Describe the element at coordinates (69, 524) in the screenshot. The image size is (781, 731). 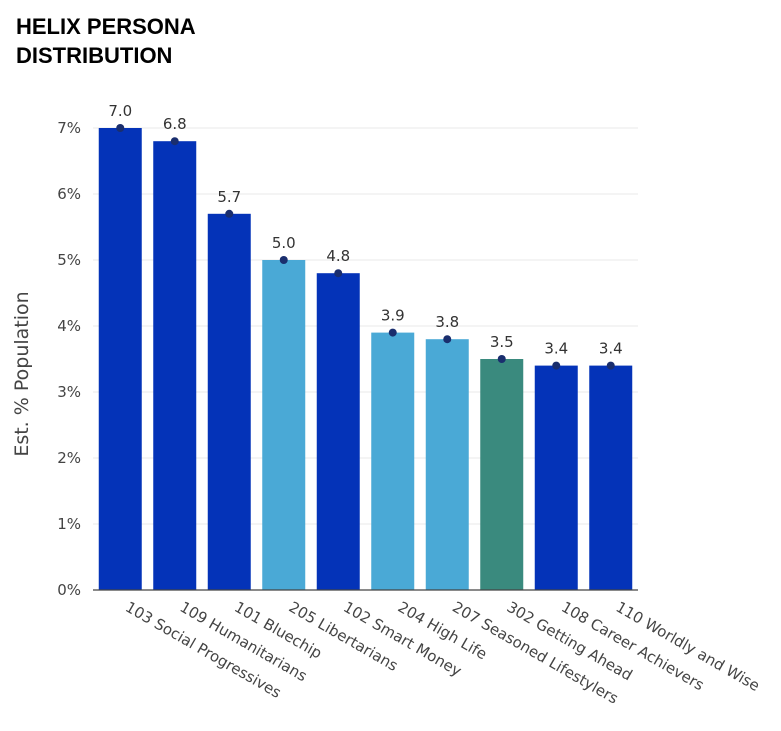
I see `y-tick-label: 1%` at that location.